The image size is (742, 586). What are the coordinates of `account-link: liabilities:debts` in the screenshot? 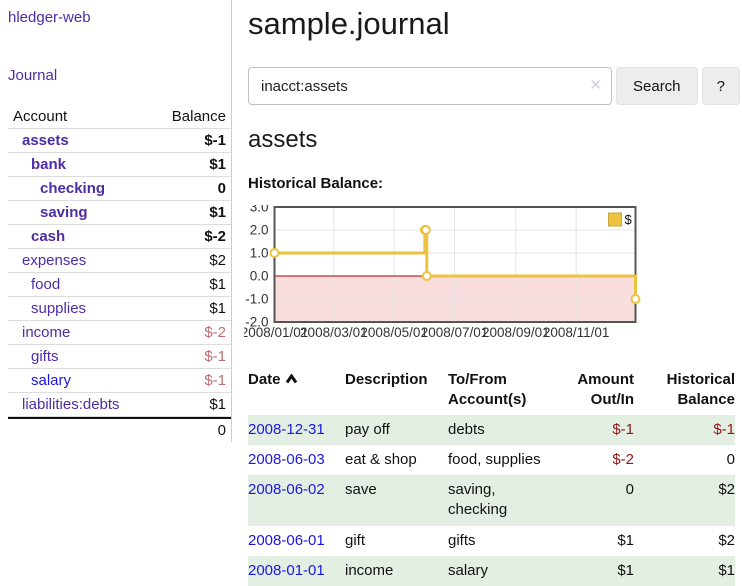 It's located at (71, 404).